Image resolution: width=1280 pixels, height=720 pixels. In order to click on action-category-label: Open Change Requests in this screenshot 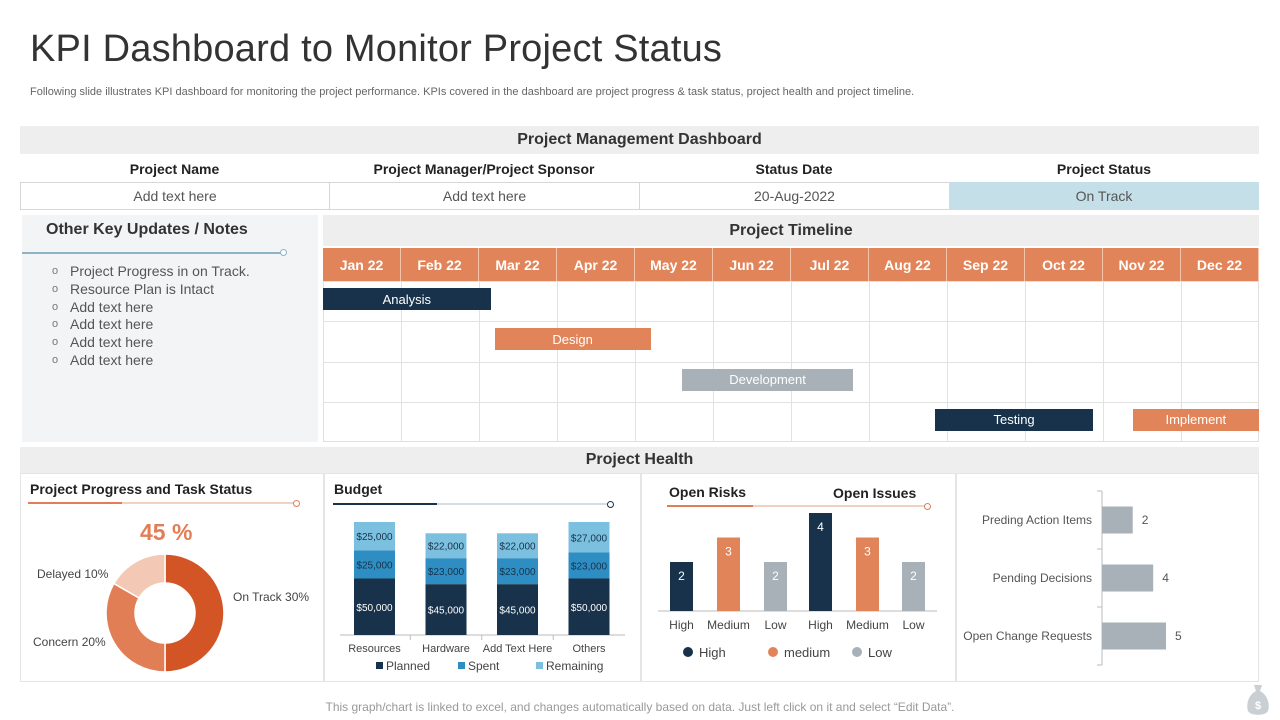, I will do `click(1027, 636)`.